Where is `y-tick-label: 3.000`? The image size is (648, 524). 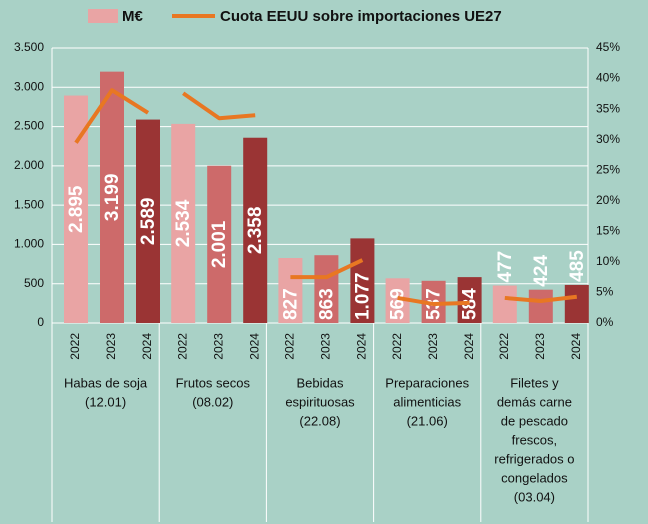 y-tick-label: 3.000 is located at coordinates (29, 86).